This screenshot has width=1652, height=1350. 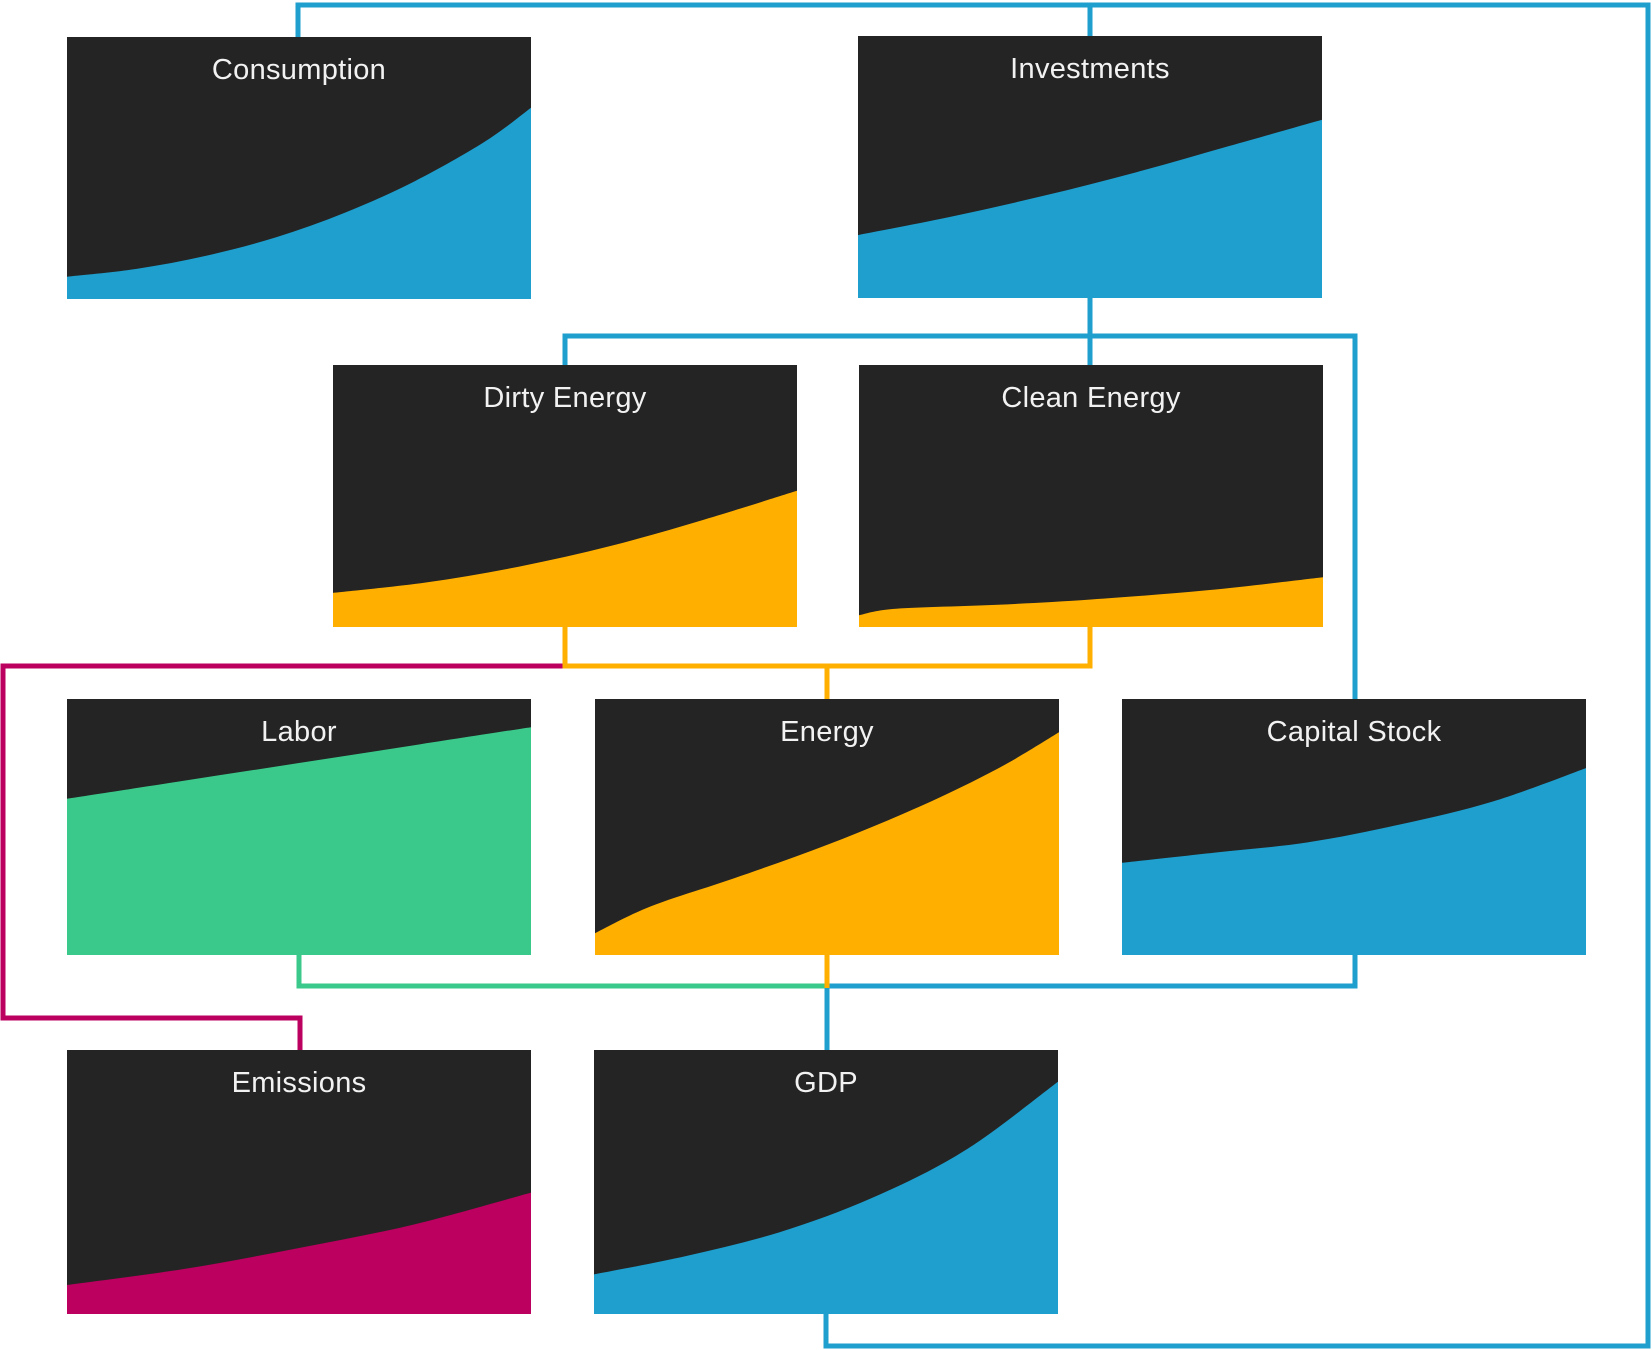 What do you see at coordinates (827, 732) in the screenshot?
I see `card-title: Energy` at bounding box center [827, 732].